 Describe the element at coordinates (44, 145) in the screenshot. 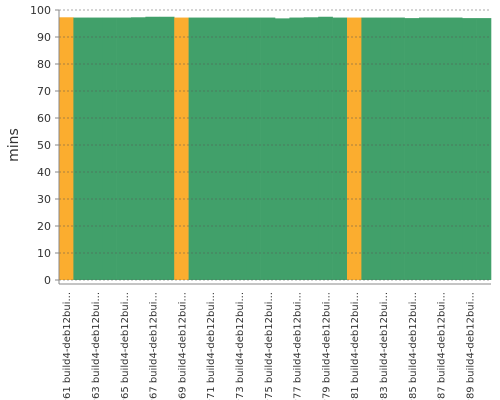

I see `y-tick-label: 50` at that location.